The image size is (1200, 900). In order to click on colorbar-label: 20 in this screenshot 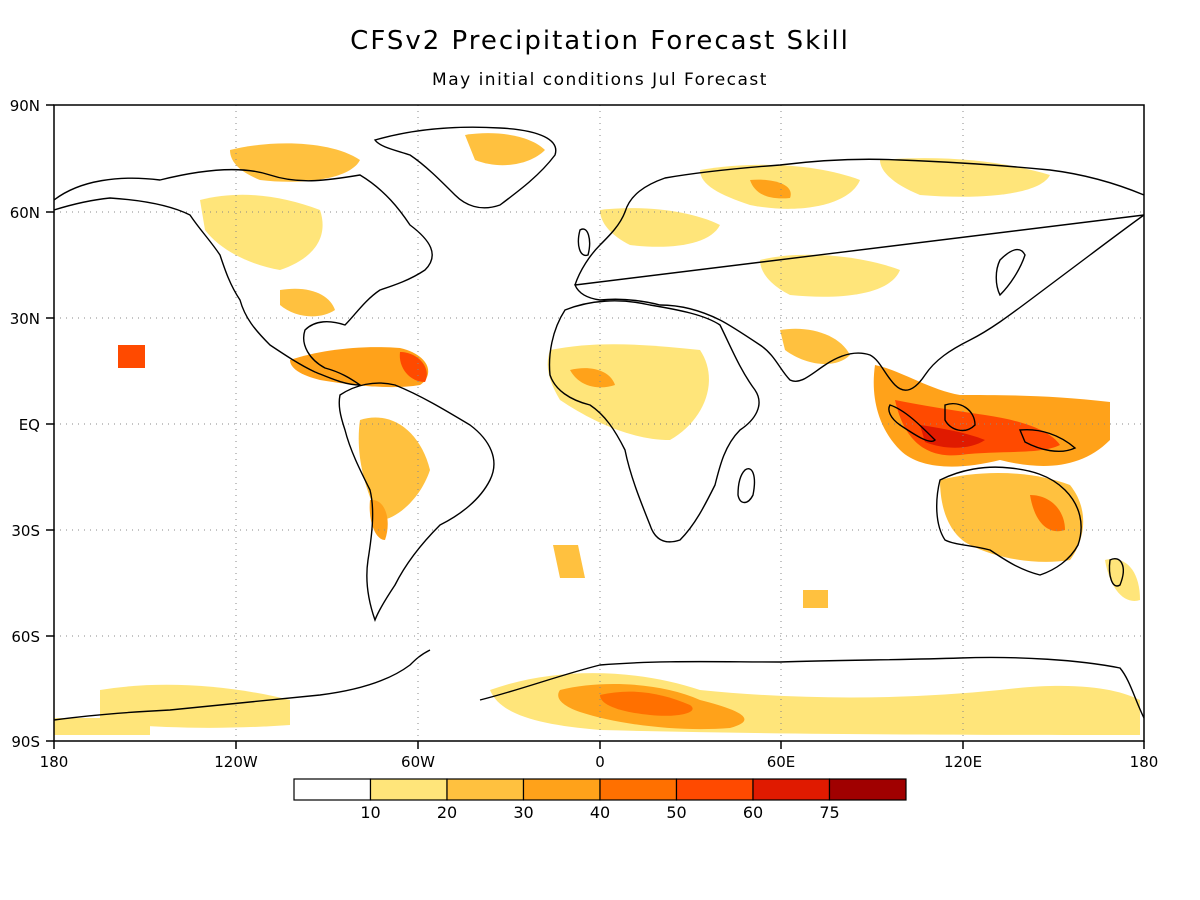, I will do `click(447, 812)`.